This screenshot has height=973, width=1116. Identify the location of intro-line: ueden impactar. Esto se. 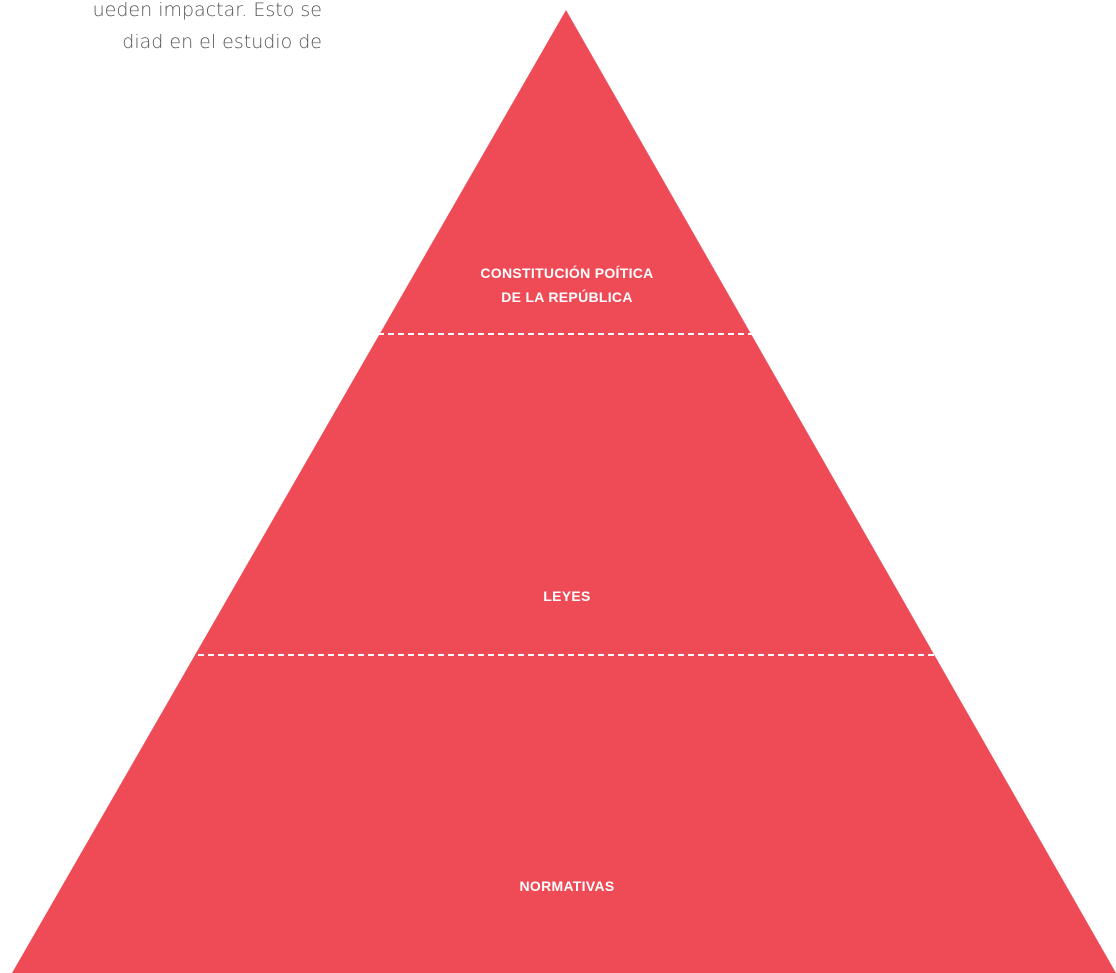
(207, 10).